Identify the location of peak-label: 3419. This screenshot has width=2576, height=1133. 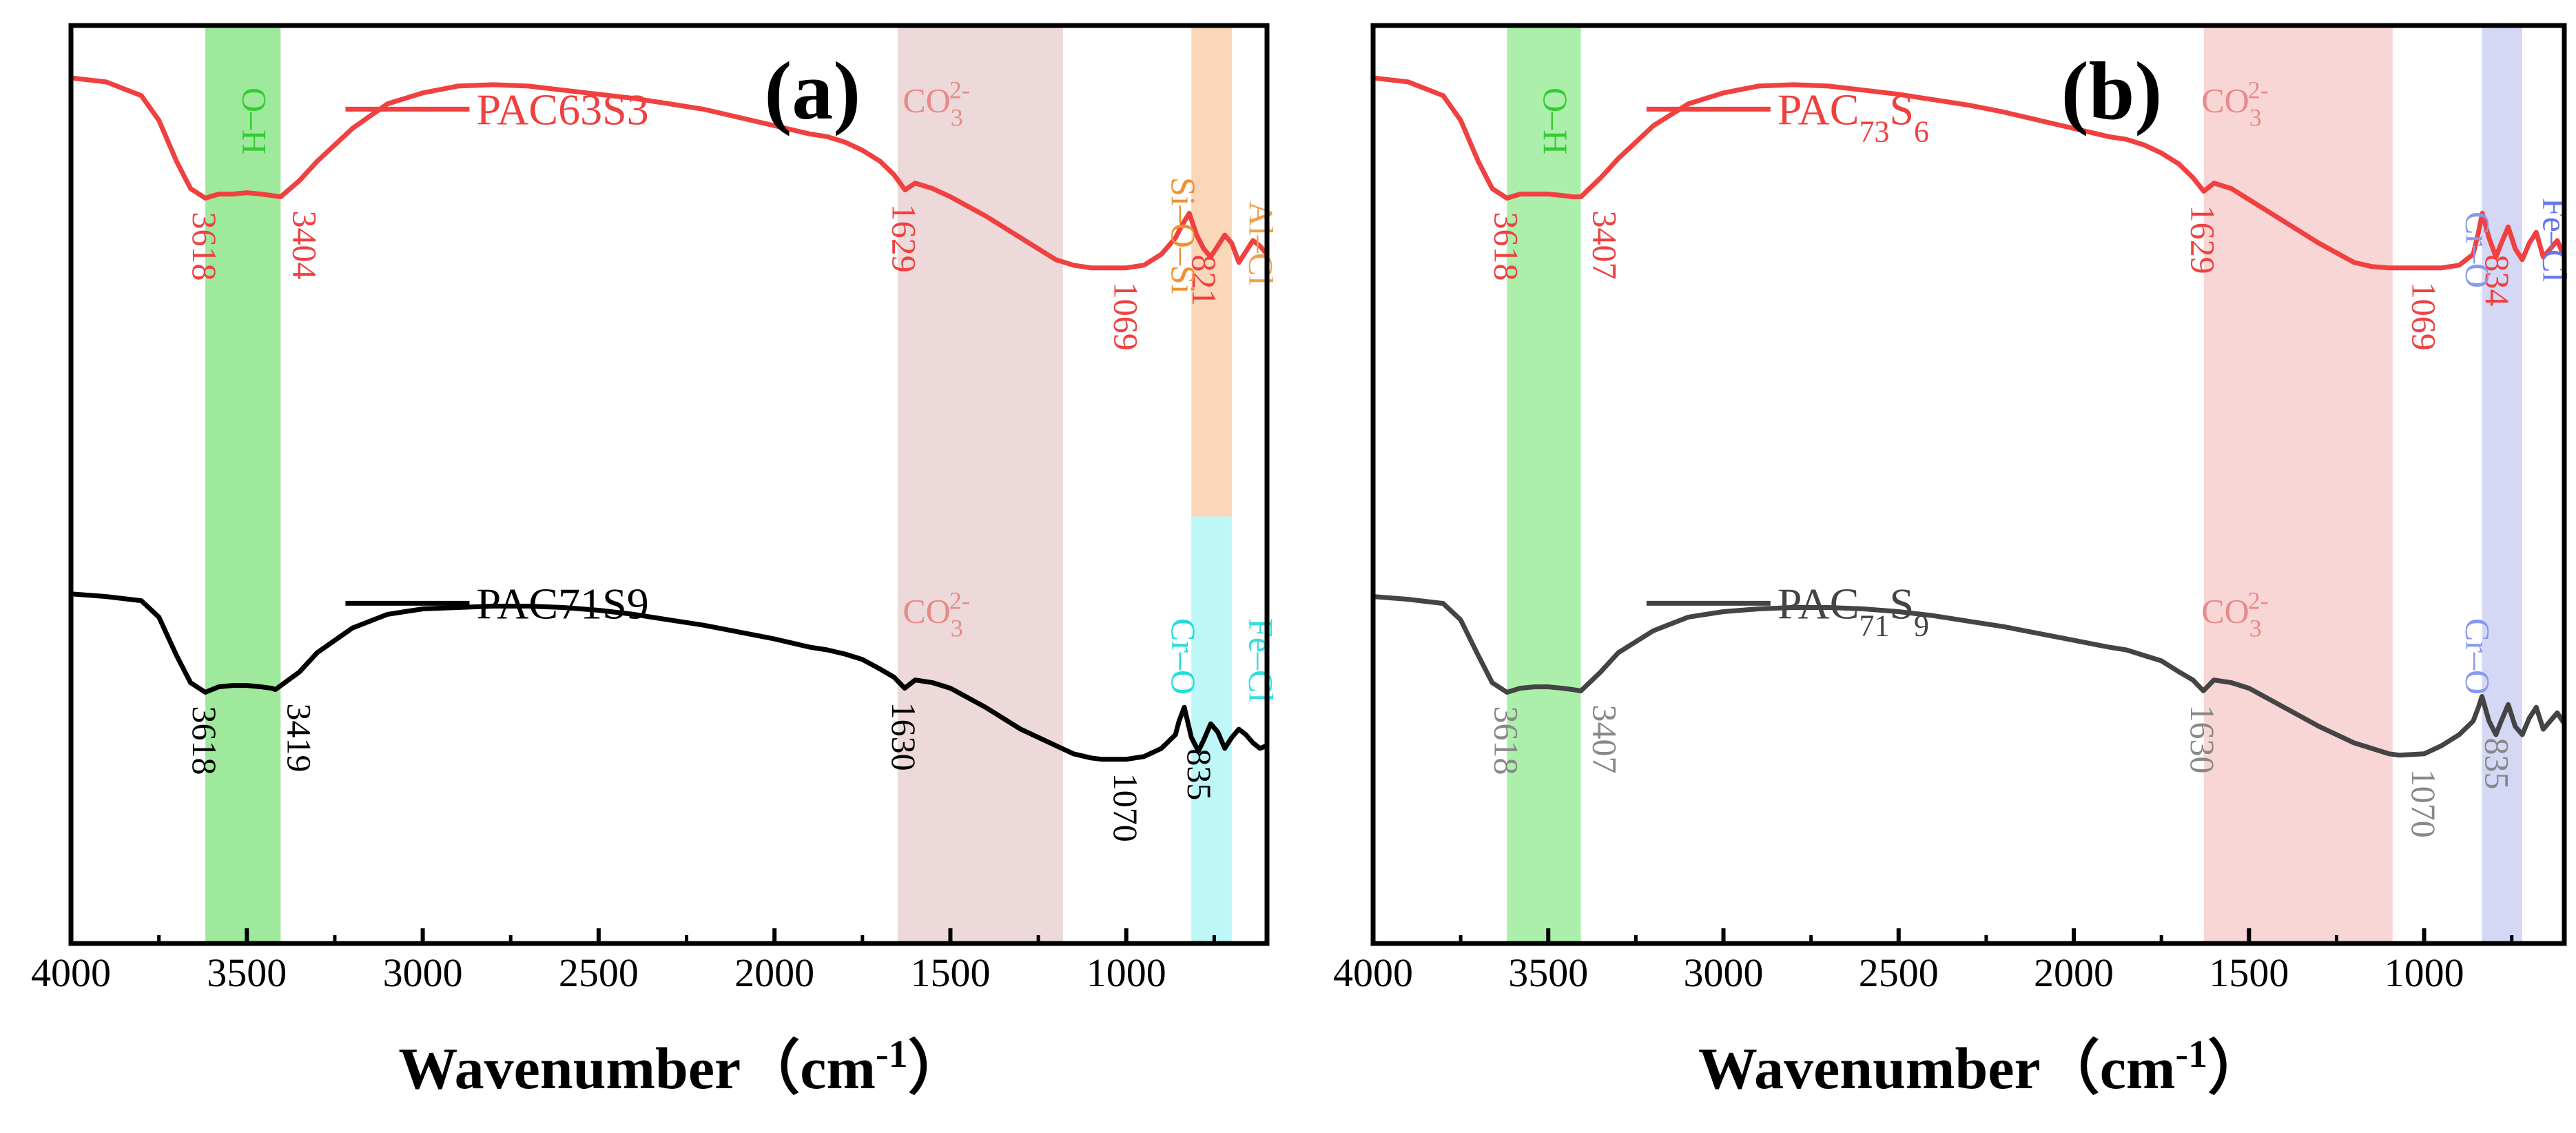
(299, 738).